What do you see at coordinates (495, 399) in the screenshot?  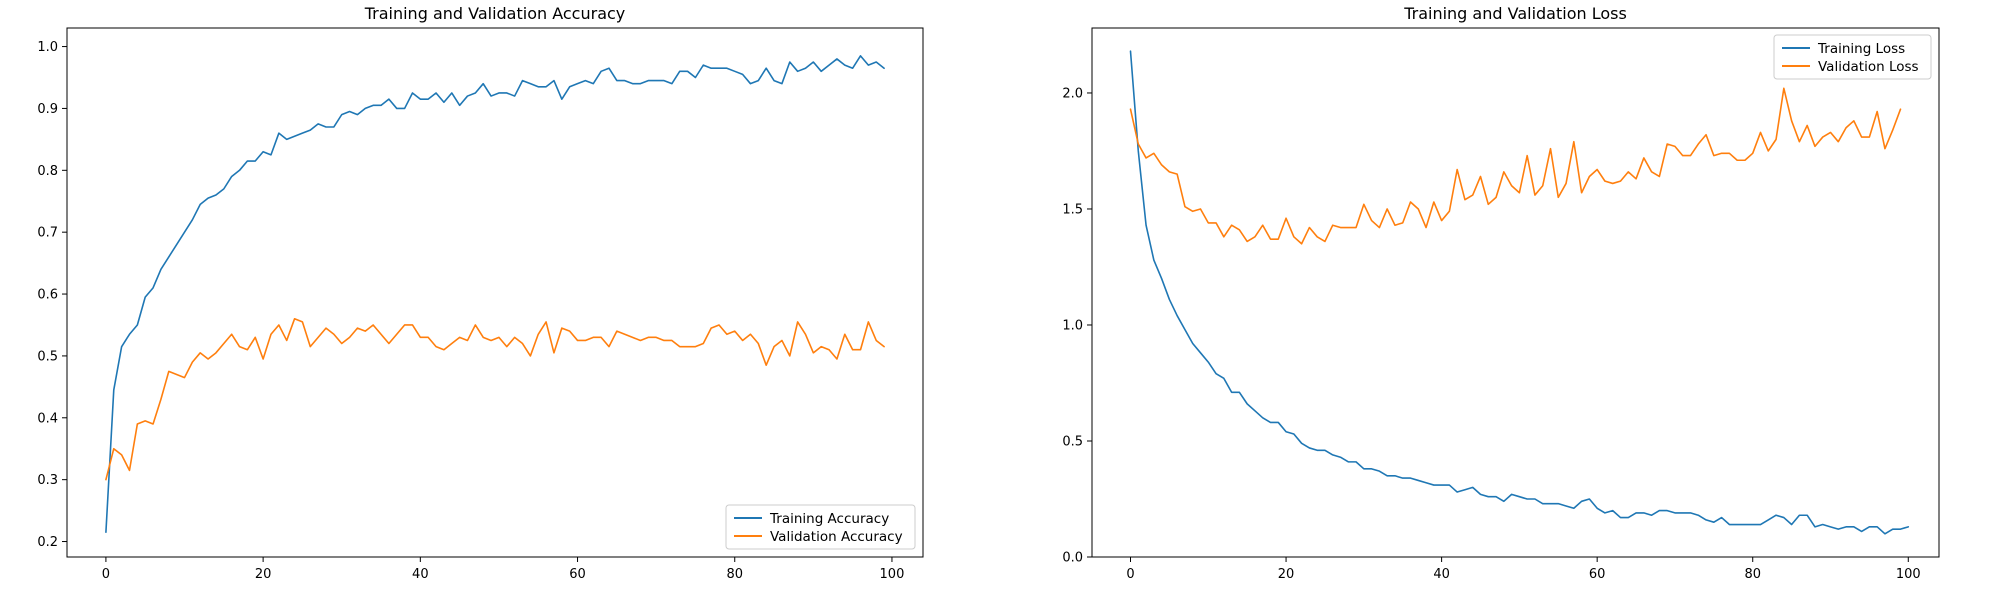 I see `series-line-validation-accuracy` at bounding box center [495, 399].